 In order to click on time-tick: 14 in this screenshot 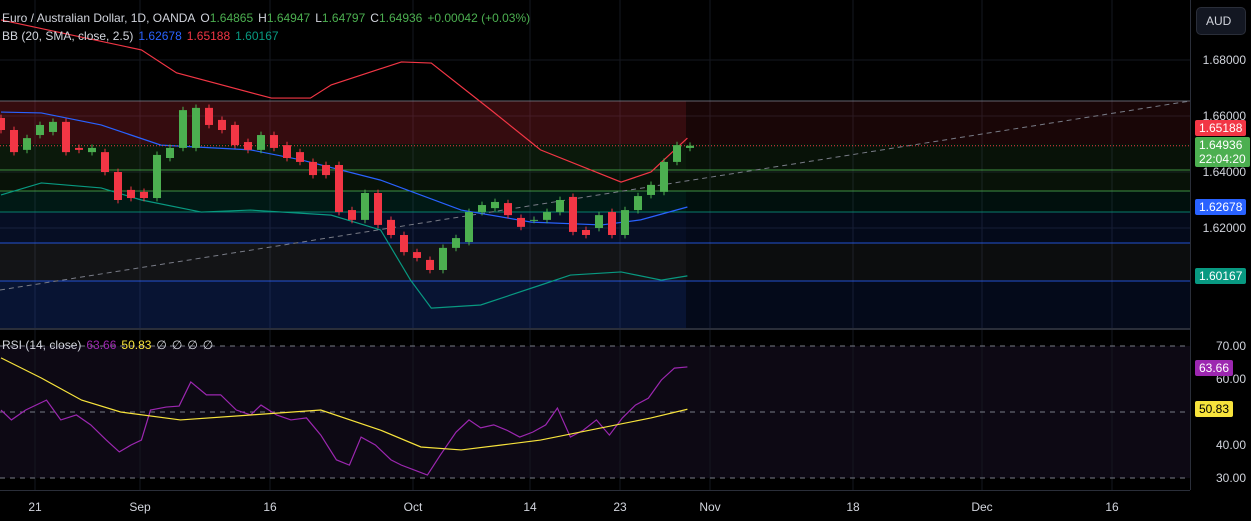, I will do `click(530, 507)`.